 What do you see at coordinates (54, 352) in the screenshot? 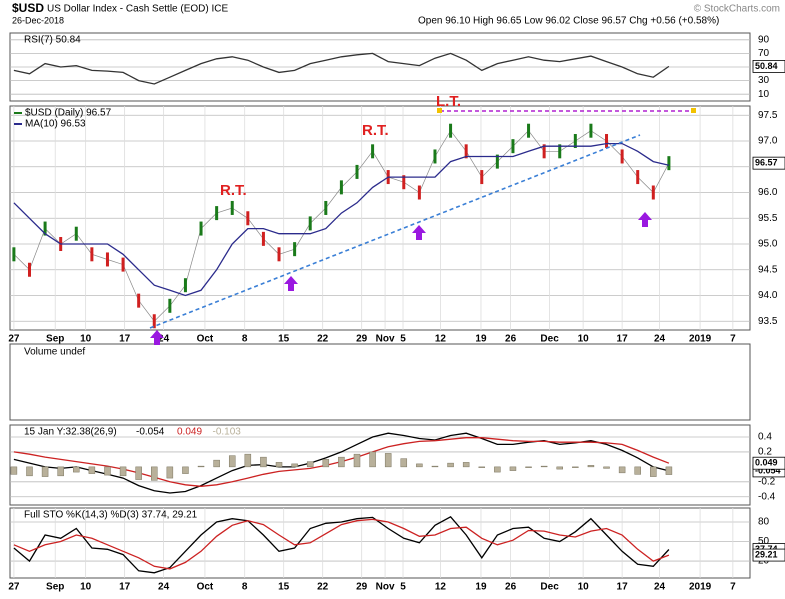
I see `volume-title: Volume undef` at bounding box center [54, 352].